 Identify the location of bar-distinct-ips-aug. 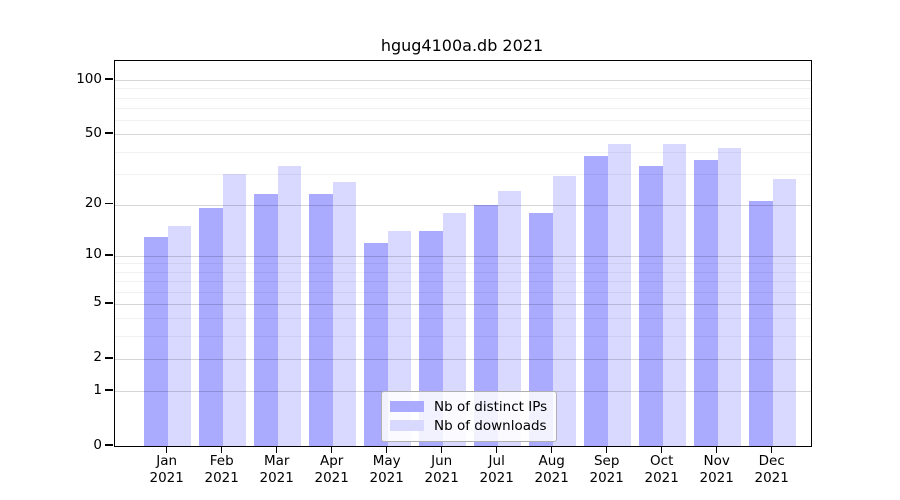
(541, 329).